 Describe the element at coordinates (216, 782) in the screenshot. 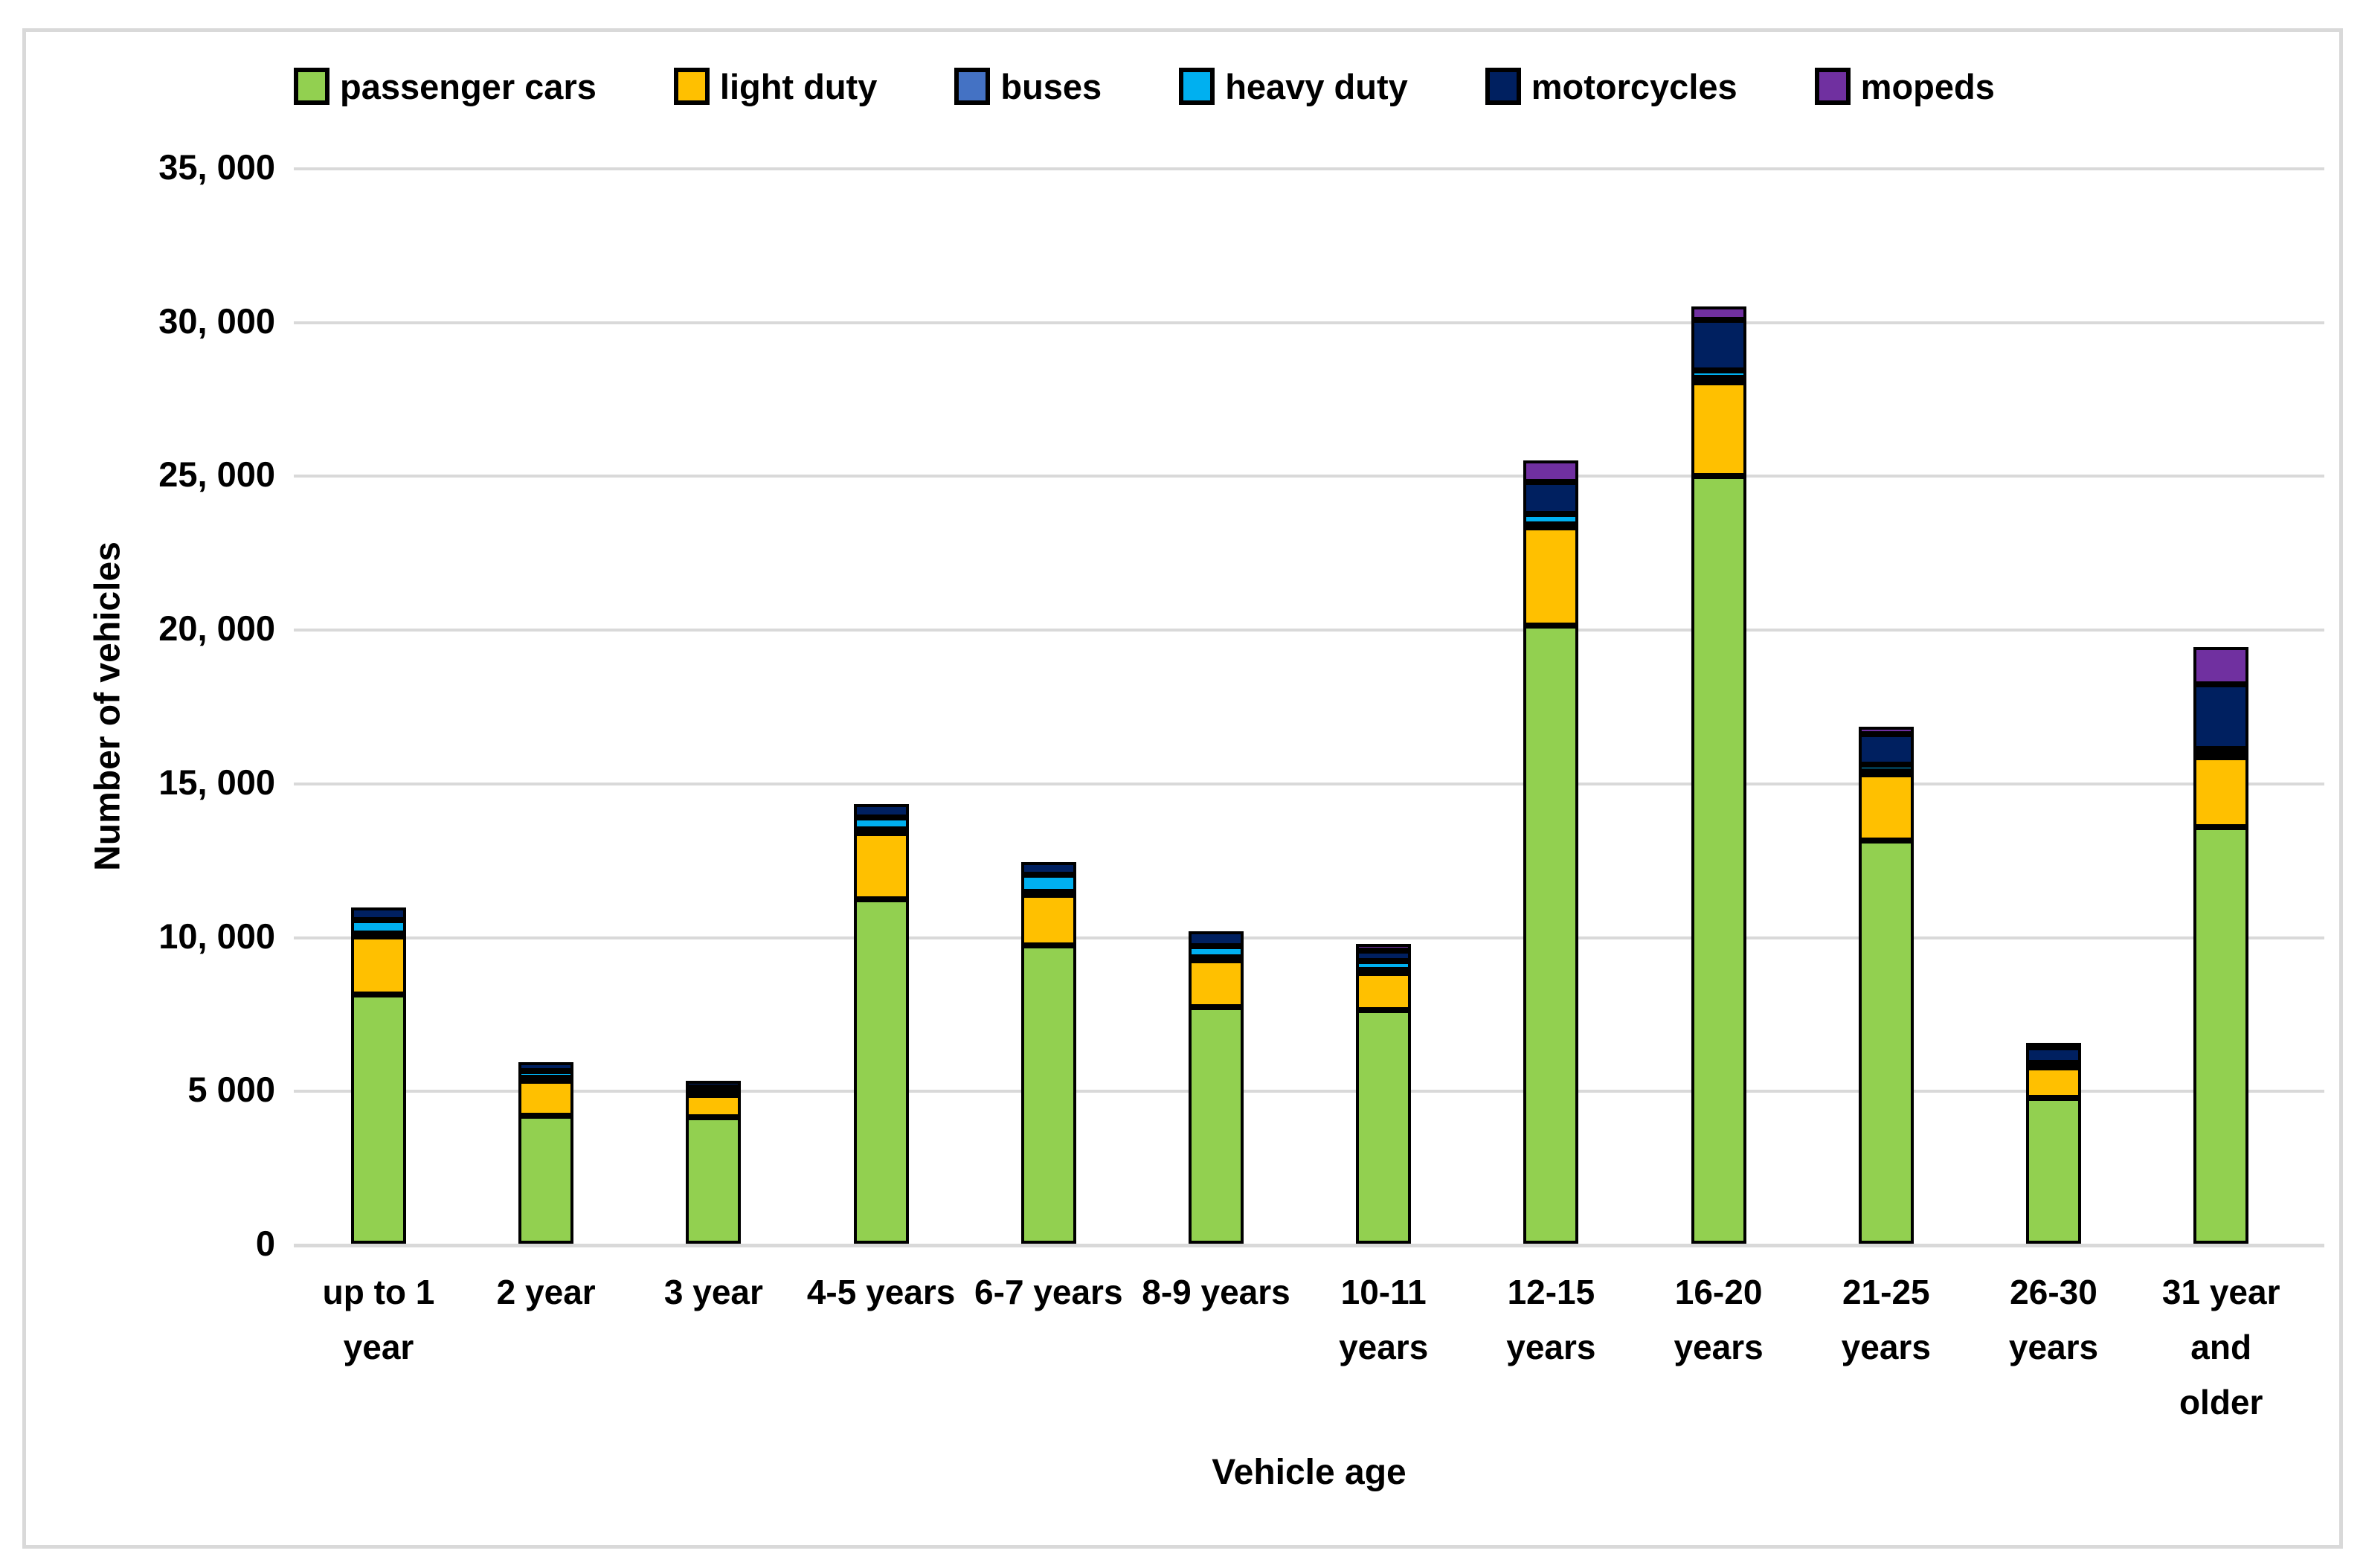

I see `y-tick-label: 15, 000` at that location.